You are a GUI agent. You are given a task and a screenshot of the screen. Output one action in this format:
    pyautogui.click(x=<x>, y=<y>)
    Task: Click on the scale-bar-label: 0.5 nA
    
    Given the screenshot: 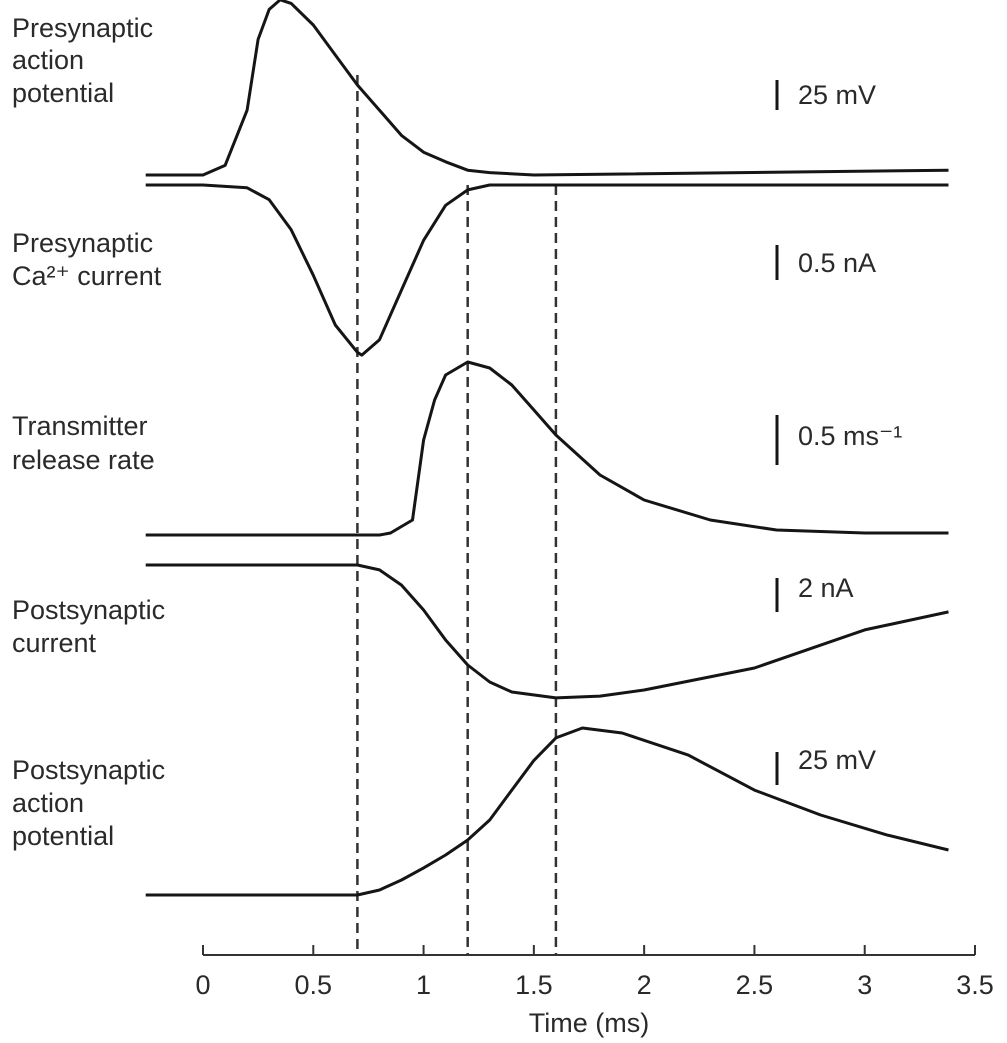 What is the action you would take?
    pyautogui.click(x=837, y=263)
    